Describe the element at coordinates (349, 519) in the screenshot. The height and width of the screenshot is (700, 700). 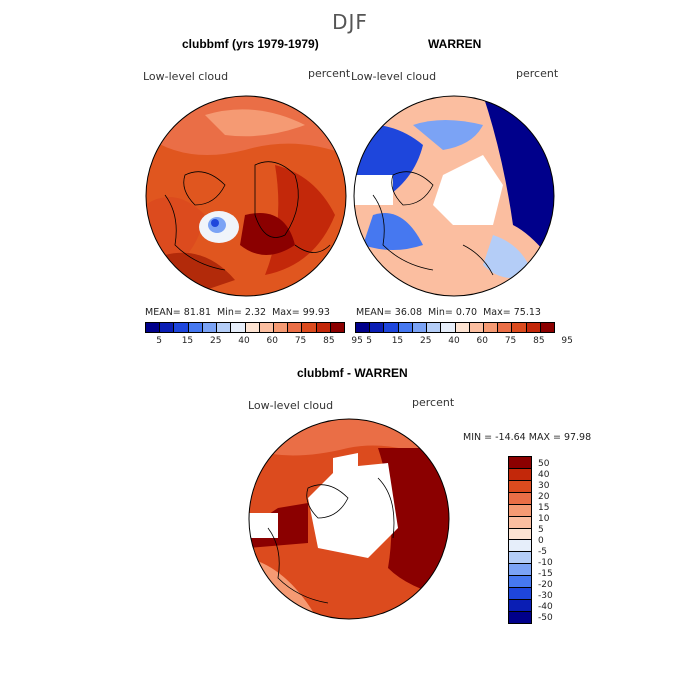
I see `diff-polar-map` at that location.